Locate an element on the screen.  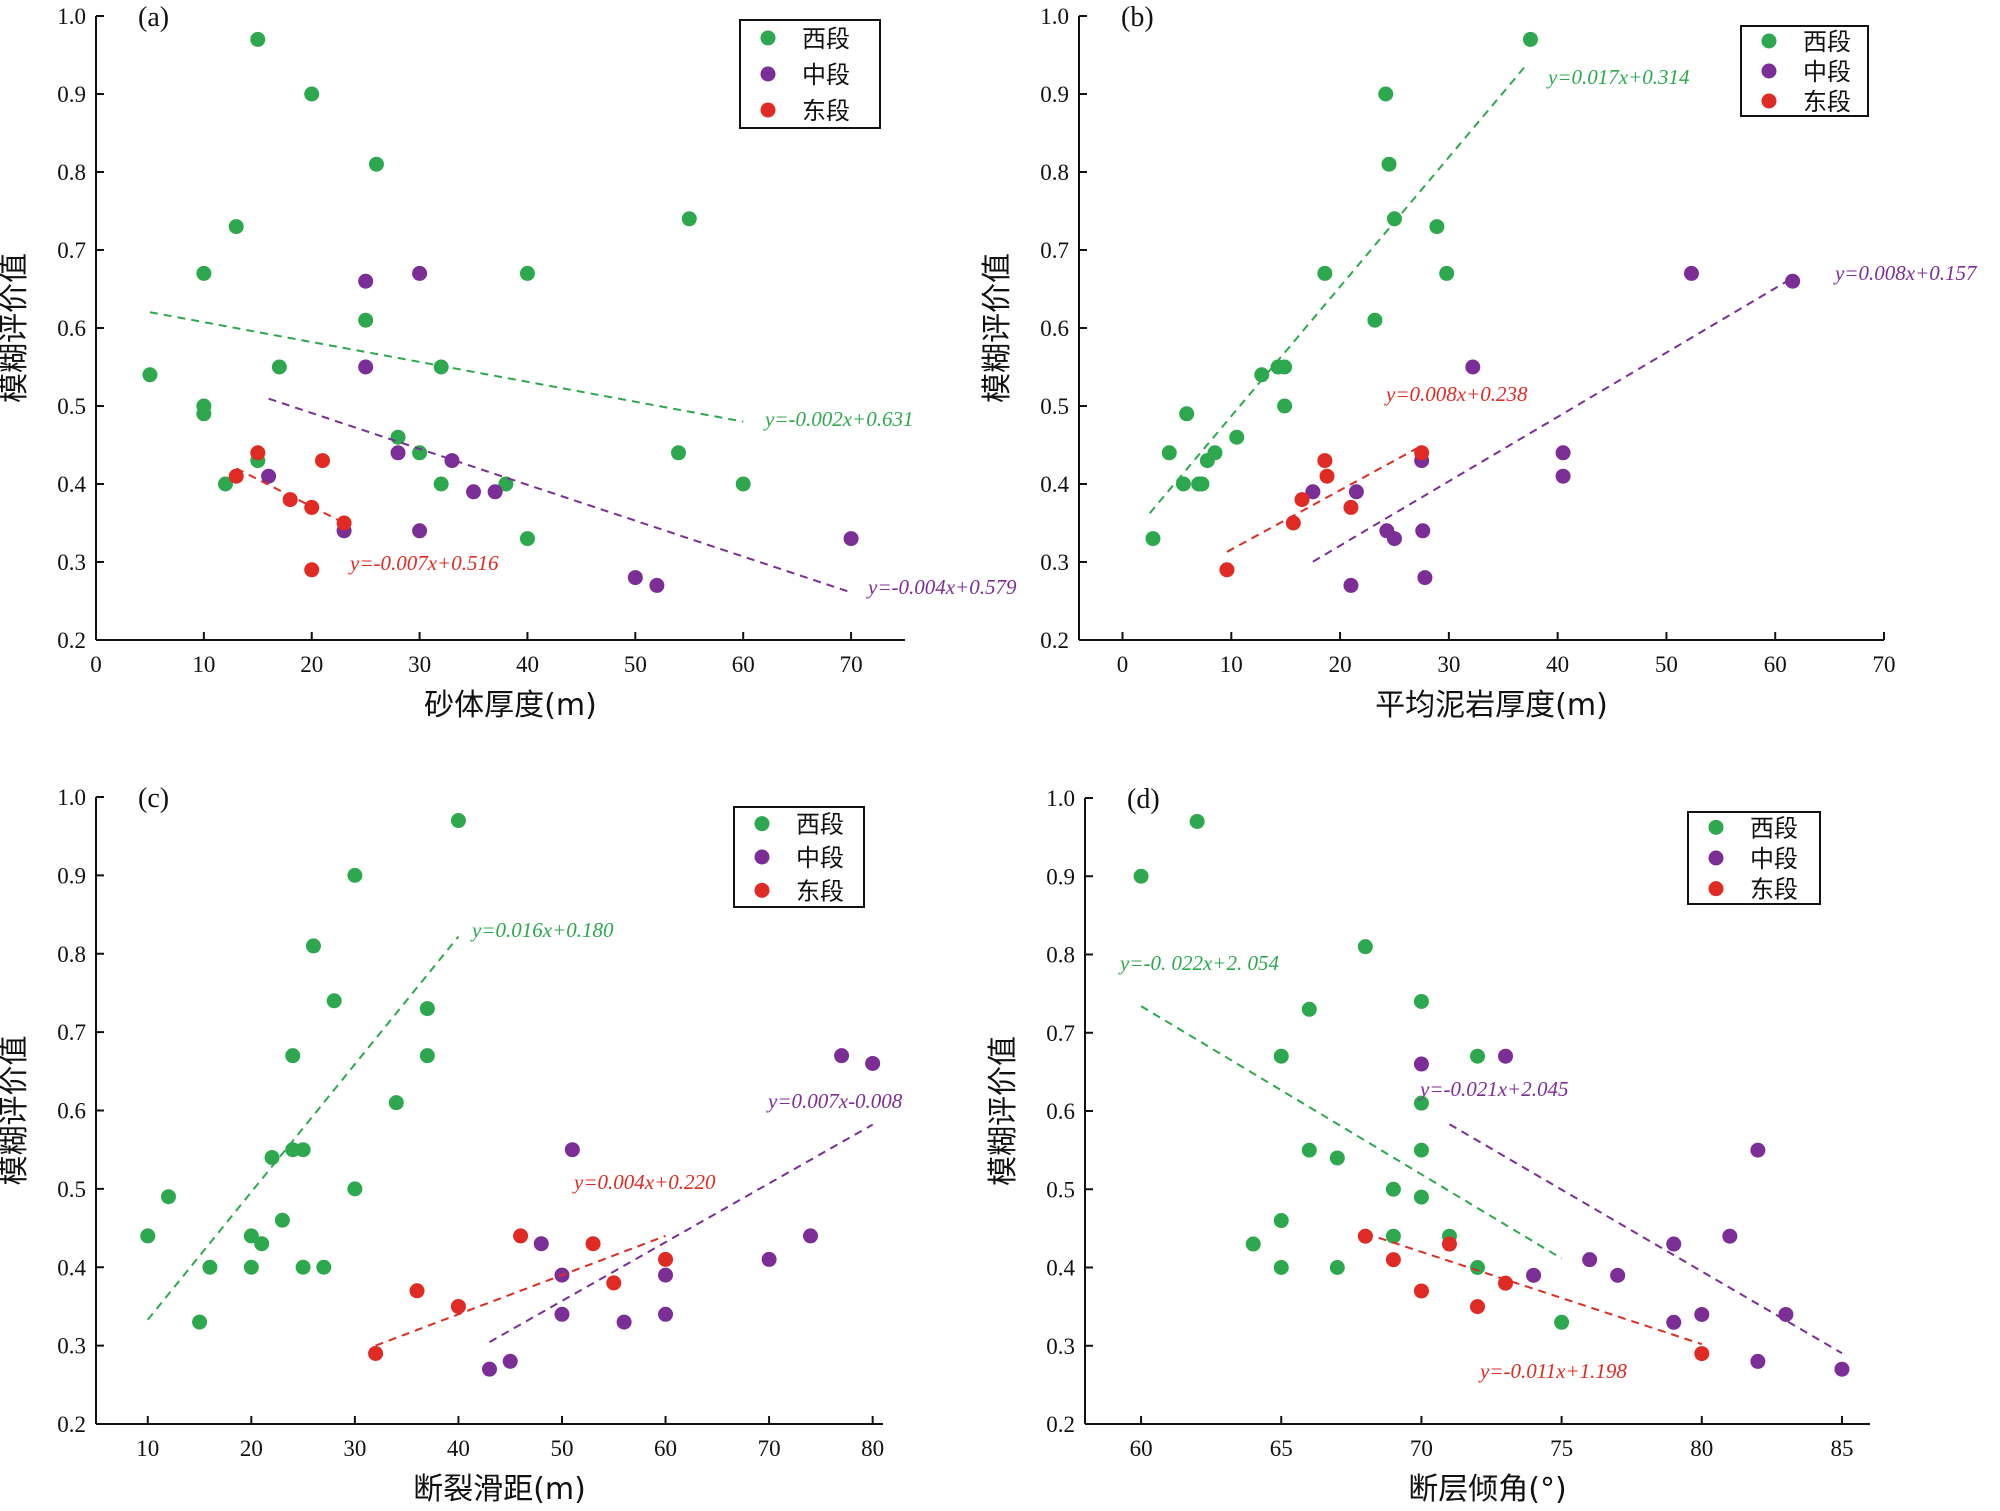
x-tick-label: 30 is located at coordinates (1448, 664).